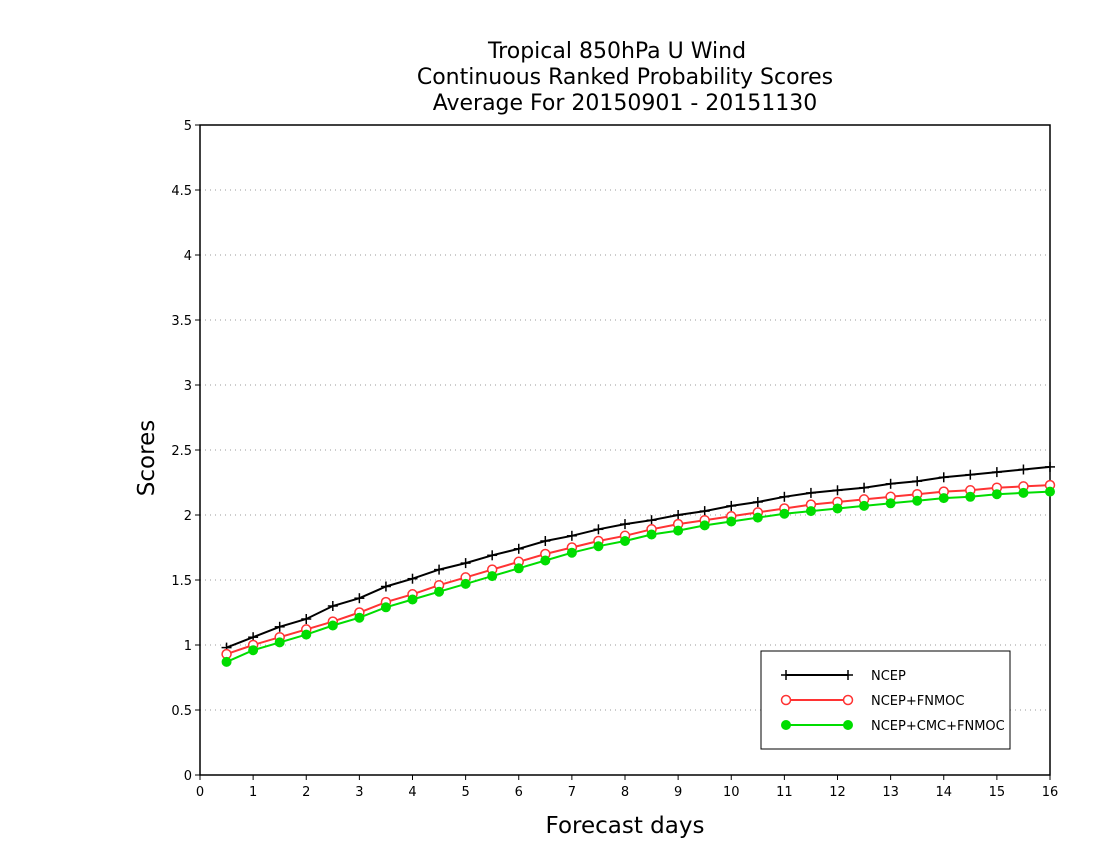 Image resolution: width=1100 pixels, height=854 pixels. Describe the element at coordinates (572, 792) in the screenshot. I see `x-tick-label-7: 7` at that location.